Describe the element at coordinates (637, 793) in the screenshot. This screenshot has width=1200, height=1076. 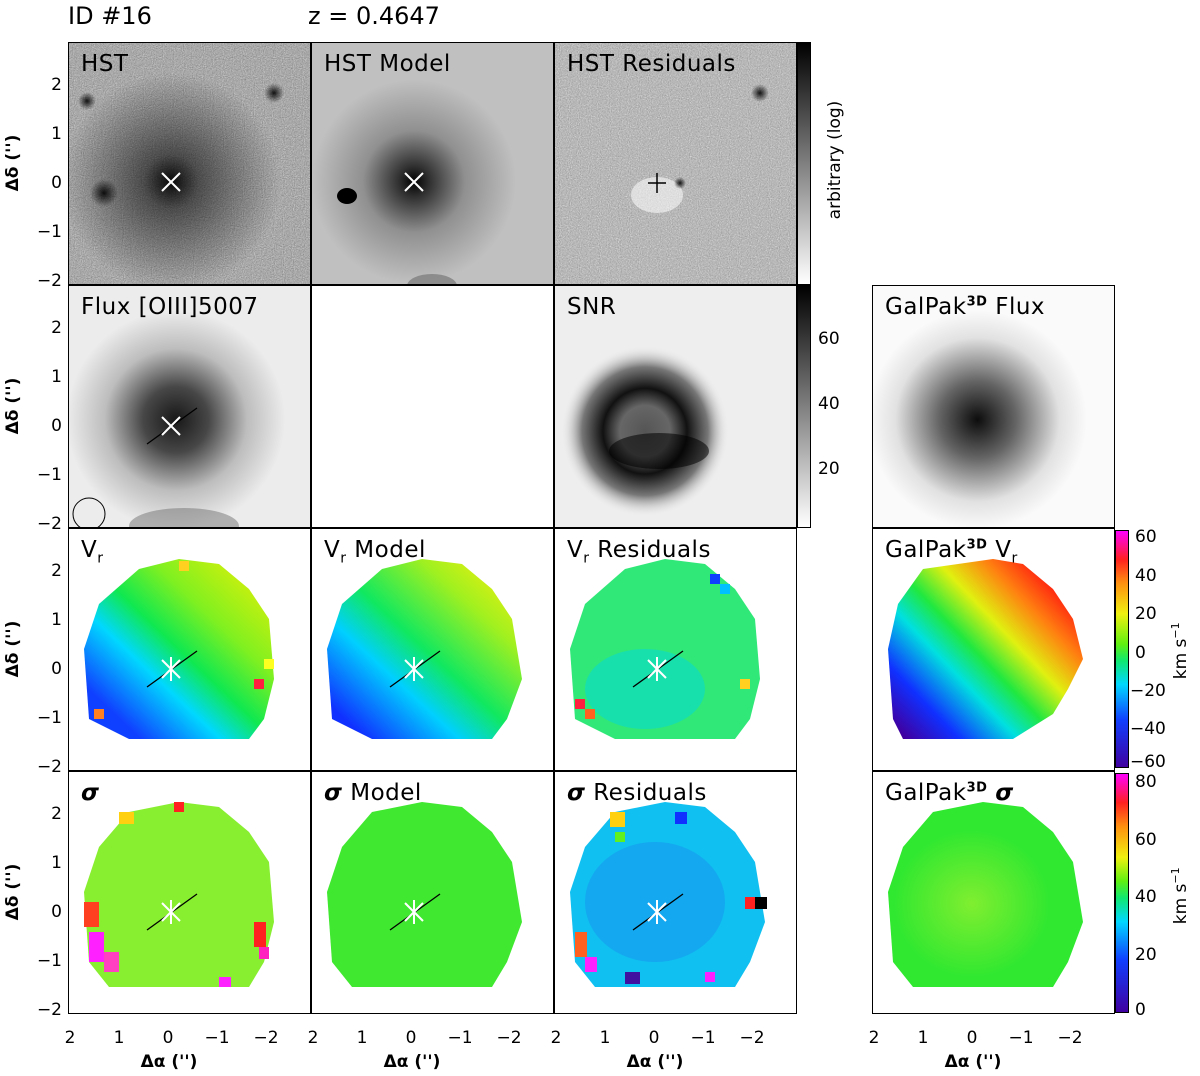
I see `panel-label-sigma-residuals: σ Residuals` at that location.